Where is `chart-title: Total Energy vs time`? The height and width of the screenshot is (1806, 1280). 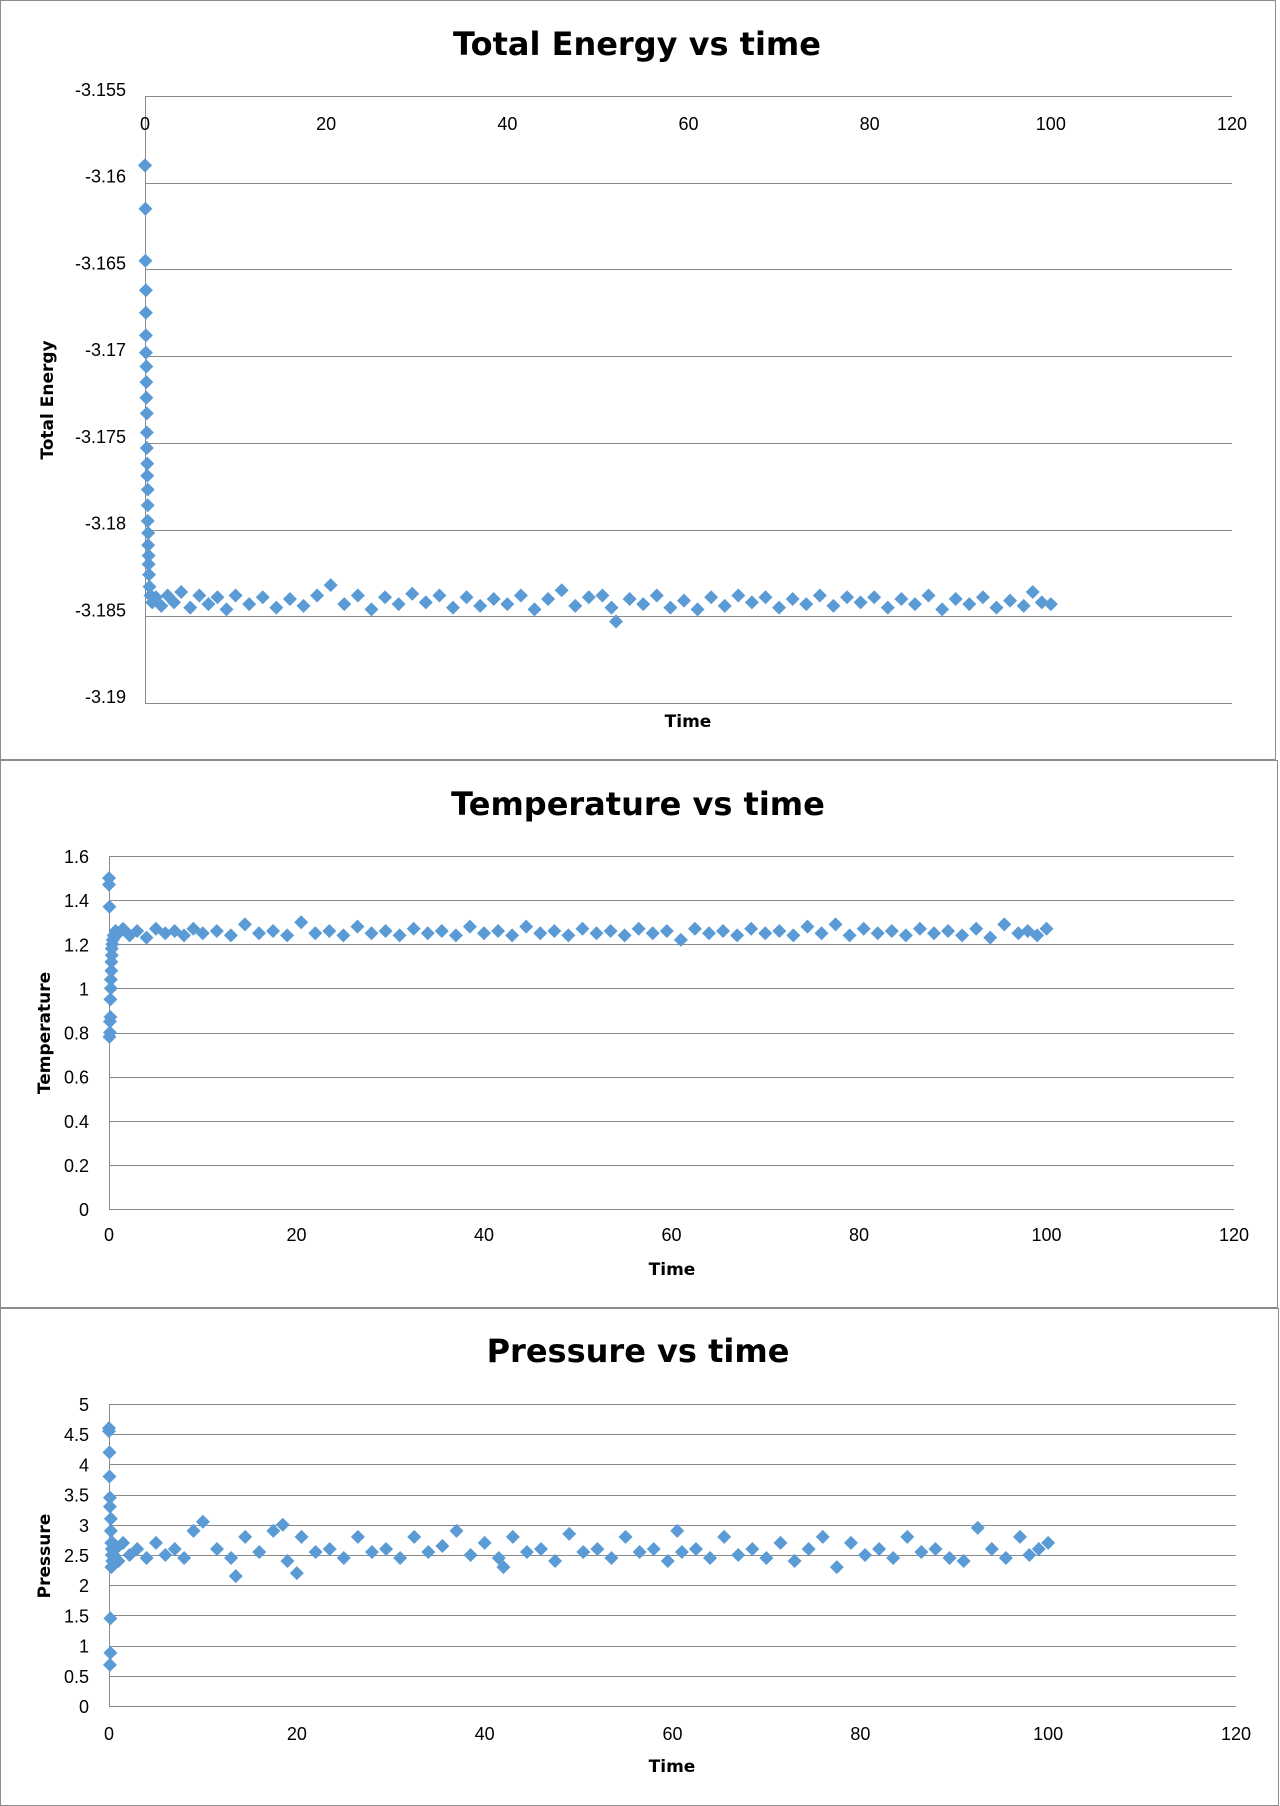 chart-title: Total Energy vs time is located at coordinates (637, 44).